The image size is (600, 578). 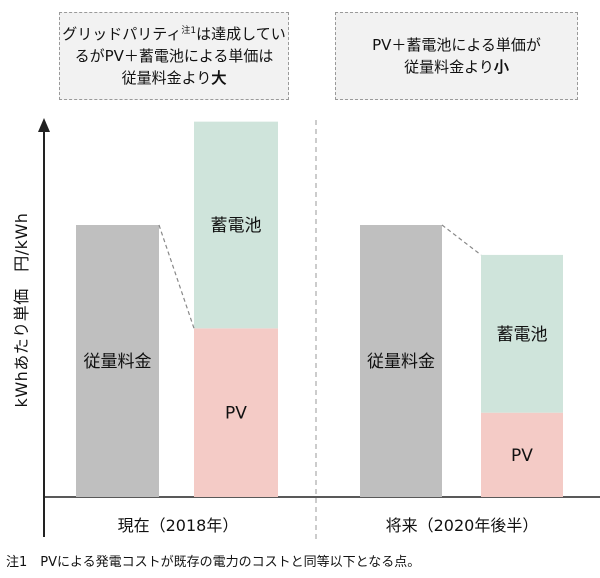 I want to click on x-tick-label: 将来（2020年後半）, so click(x=462, y=525).